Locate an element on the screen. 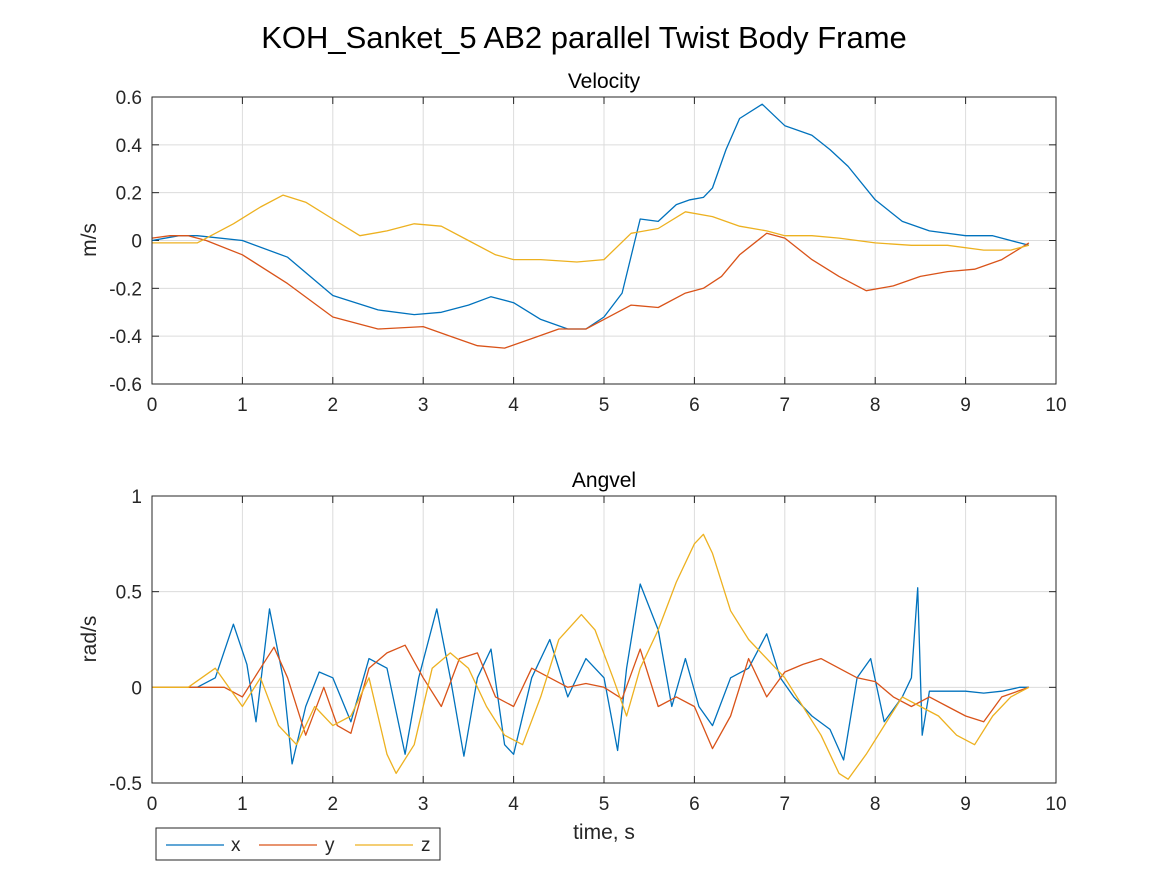  velocity-xtick-label: 5 is located at coordinates (604, 405).